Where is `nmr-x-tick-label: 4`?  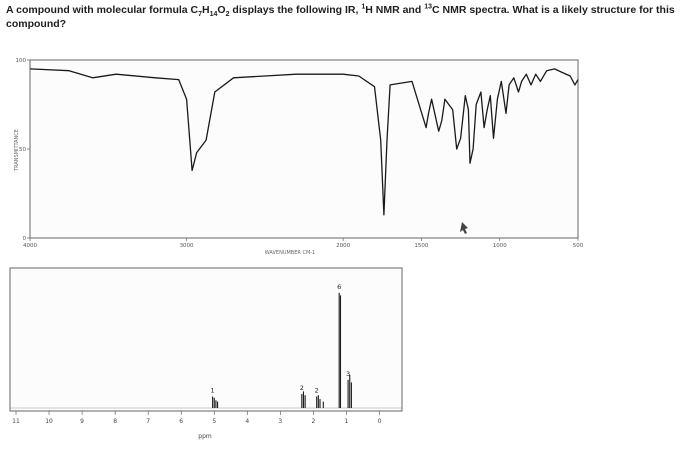 nmr-x-tick-label: 4 is located at coordinates (247, 421).